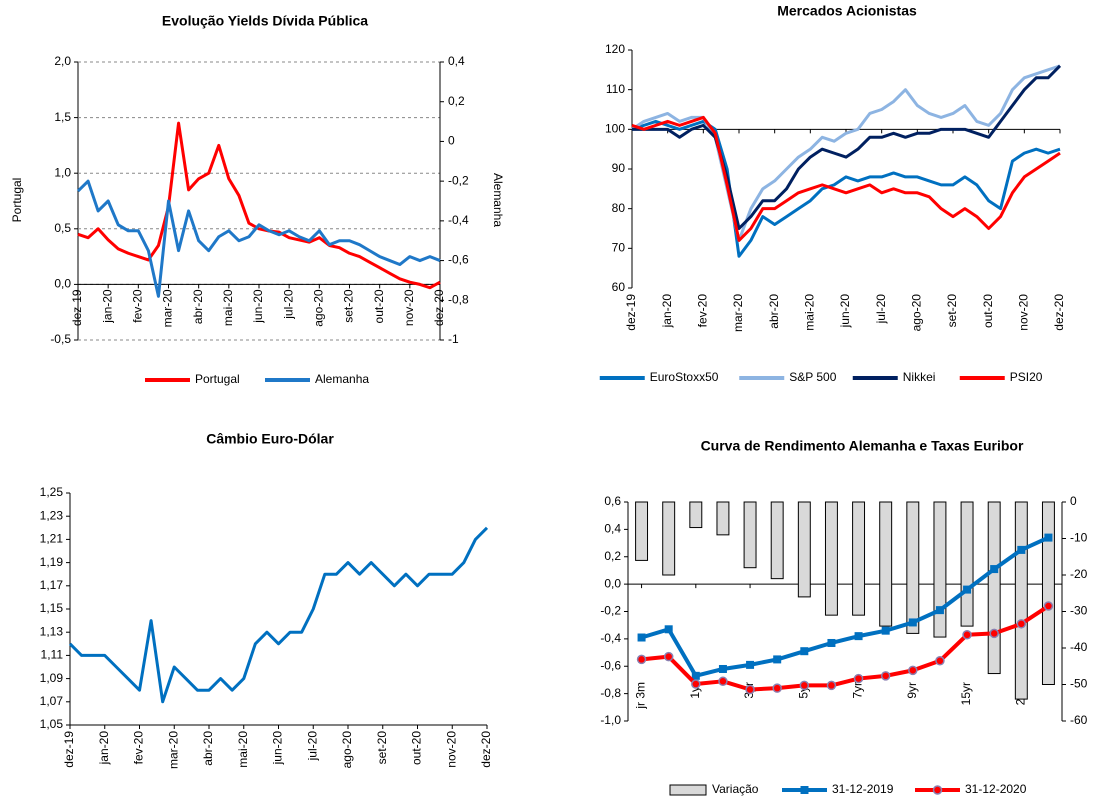 Image resolution: width=1102 pixels, height=798 pixels. What do you see at coordinates (619, 287) in the screenshot?
I see `y-tick-label: 60` at bounding box center [619, 287].